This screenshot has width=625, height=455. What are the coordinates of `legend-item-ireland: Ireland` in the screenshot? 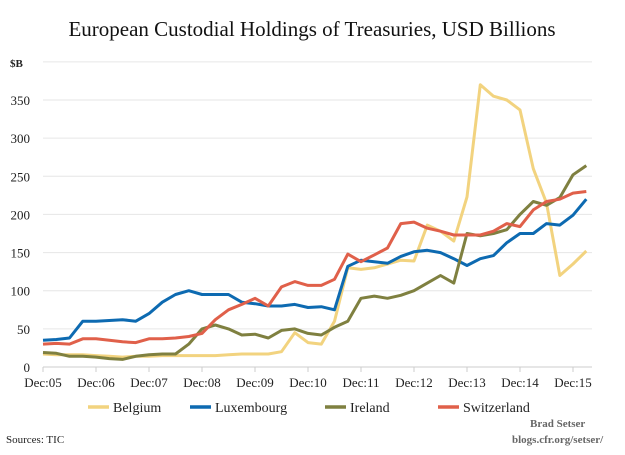 It's located at (357, 408).